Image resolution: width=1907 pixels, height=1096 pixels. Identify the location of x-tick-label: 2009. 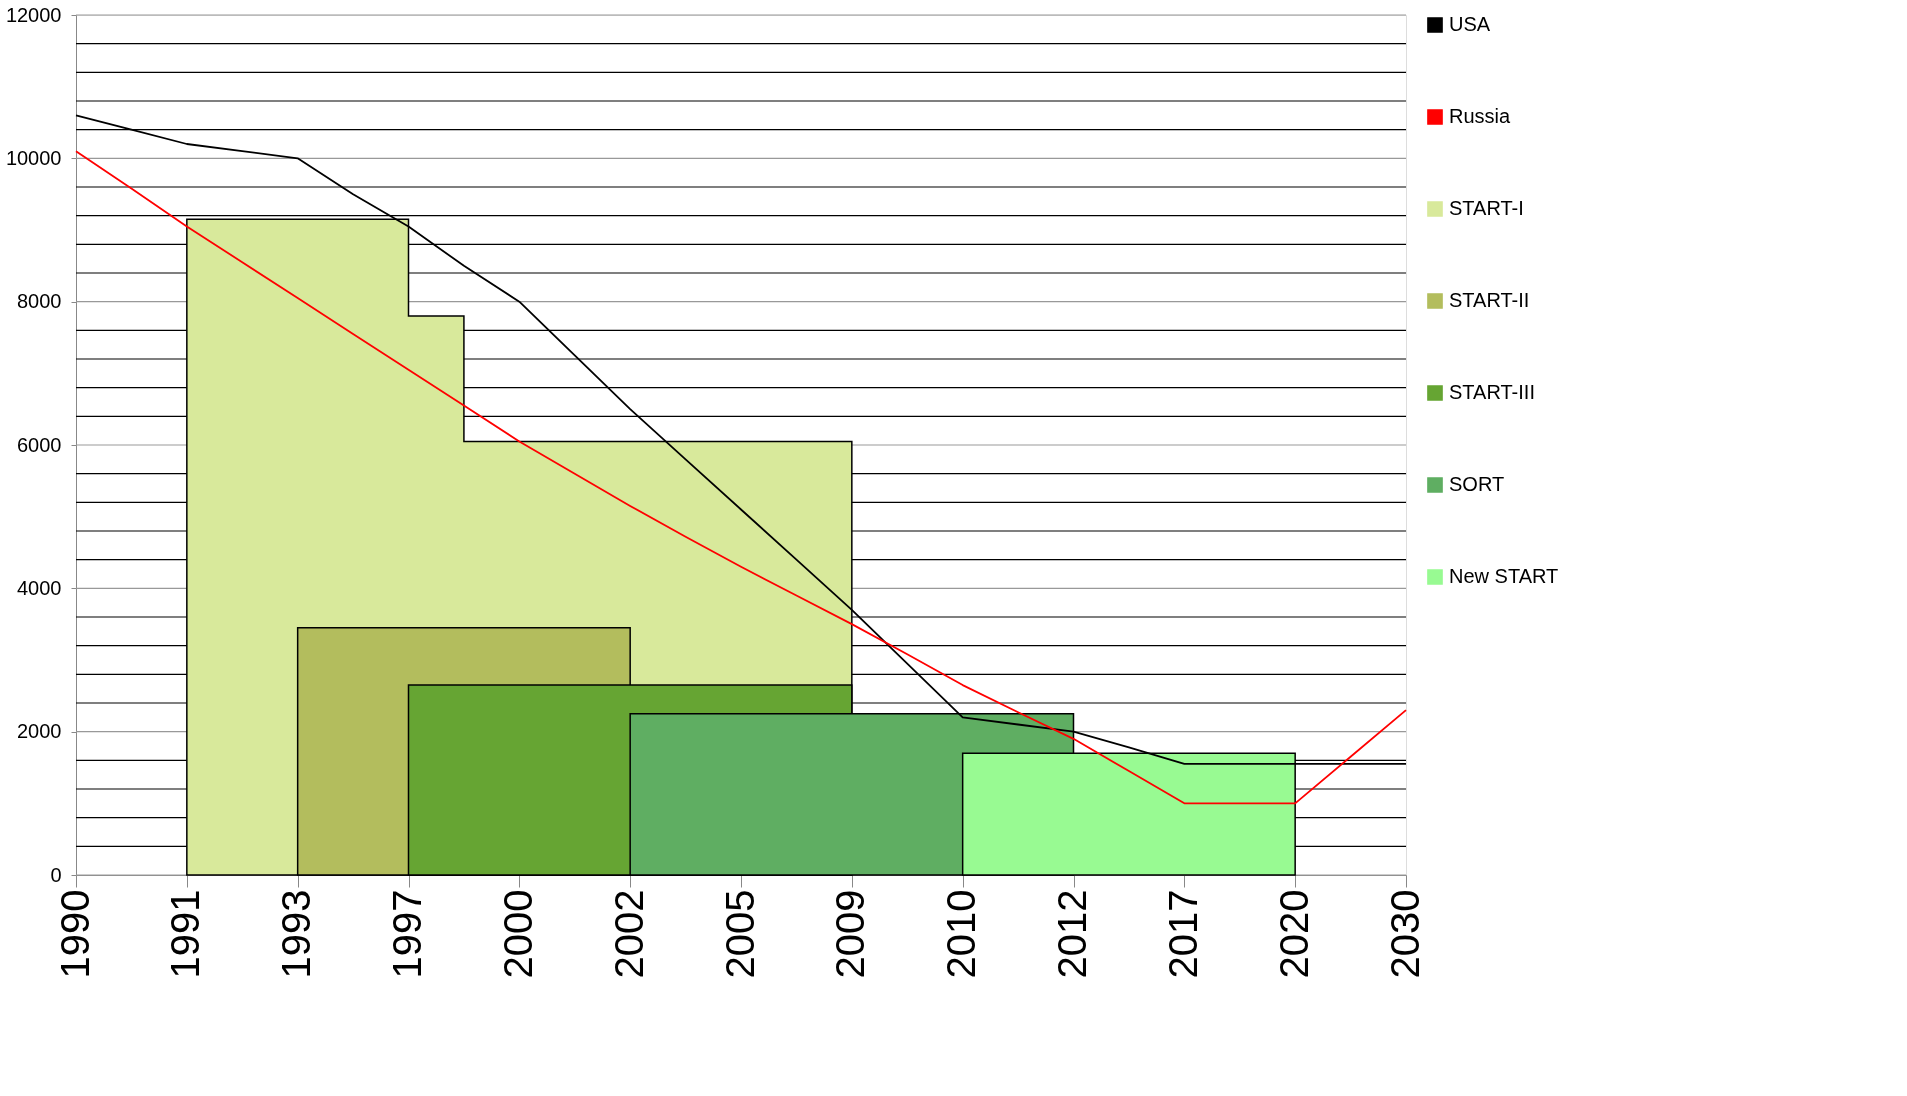
(850, 934).